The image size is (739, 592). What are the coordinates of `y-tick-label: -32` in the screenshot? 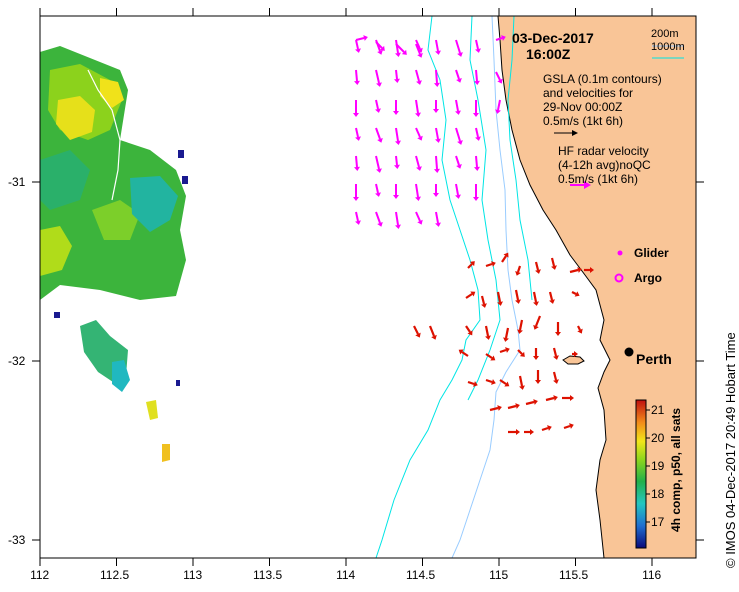 It's located at (17, 361).